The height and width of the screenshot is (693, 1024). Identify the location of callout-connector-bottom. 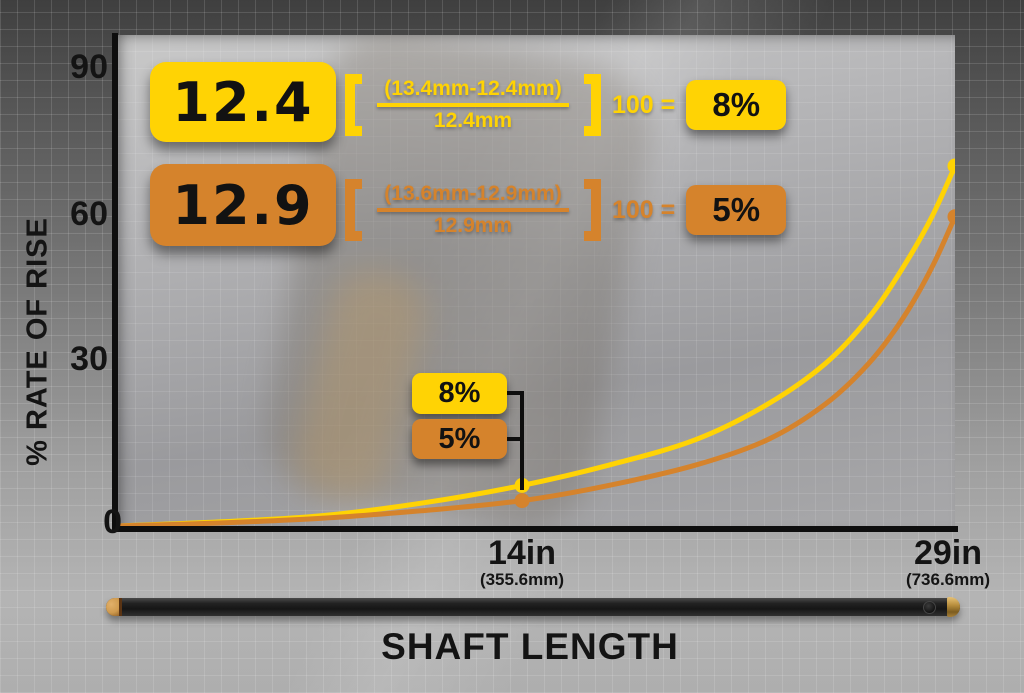
(514, 439).